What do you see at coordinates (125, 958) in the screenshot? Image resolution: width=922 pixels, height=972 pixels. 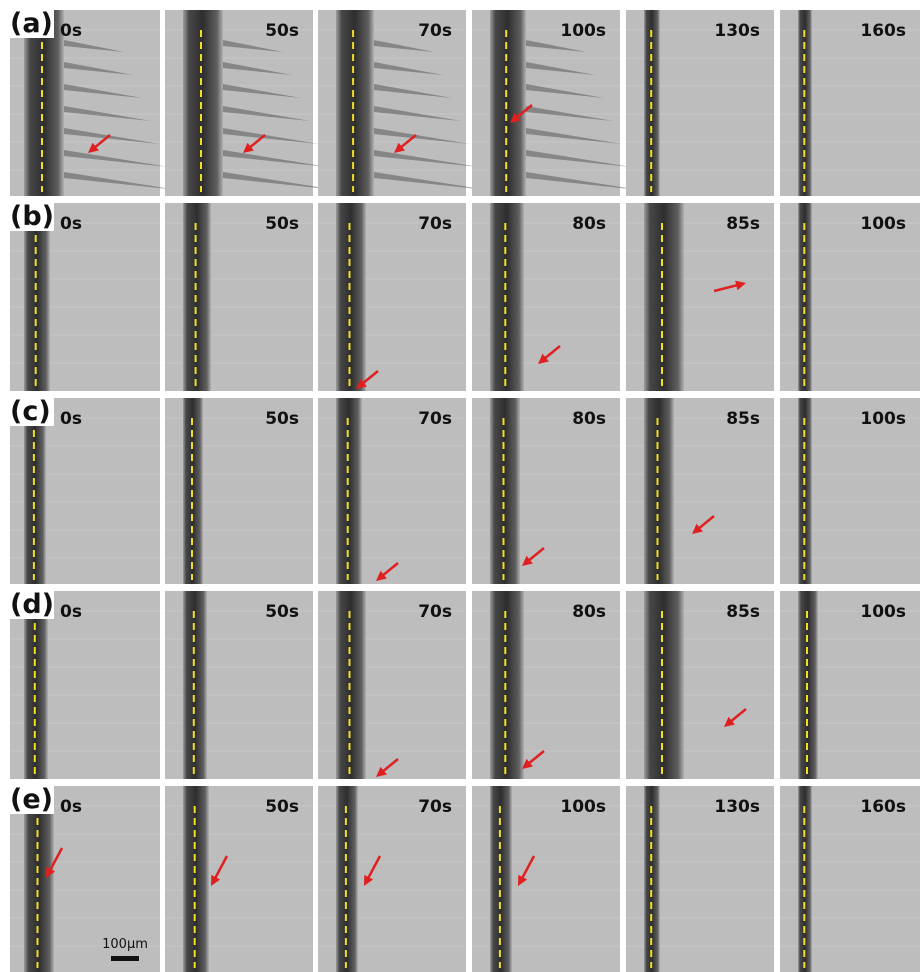 I see `scale-bar` at bounding box center [125, 958].